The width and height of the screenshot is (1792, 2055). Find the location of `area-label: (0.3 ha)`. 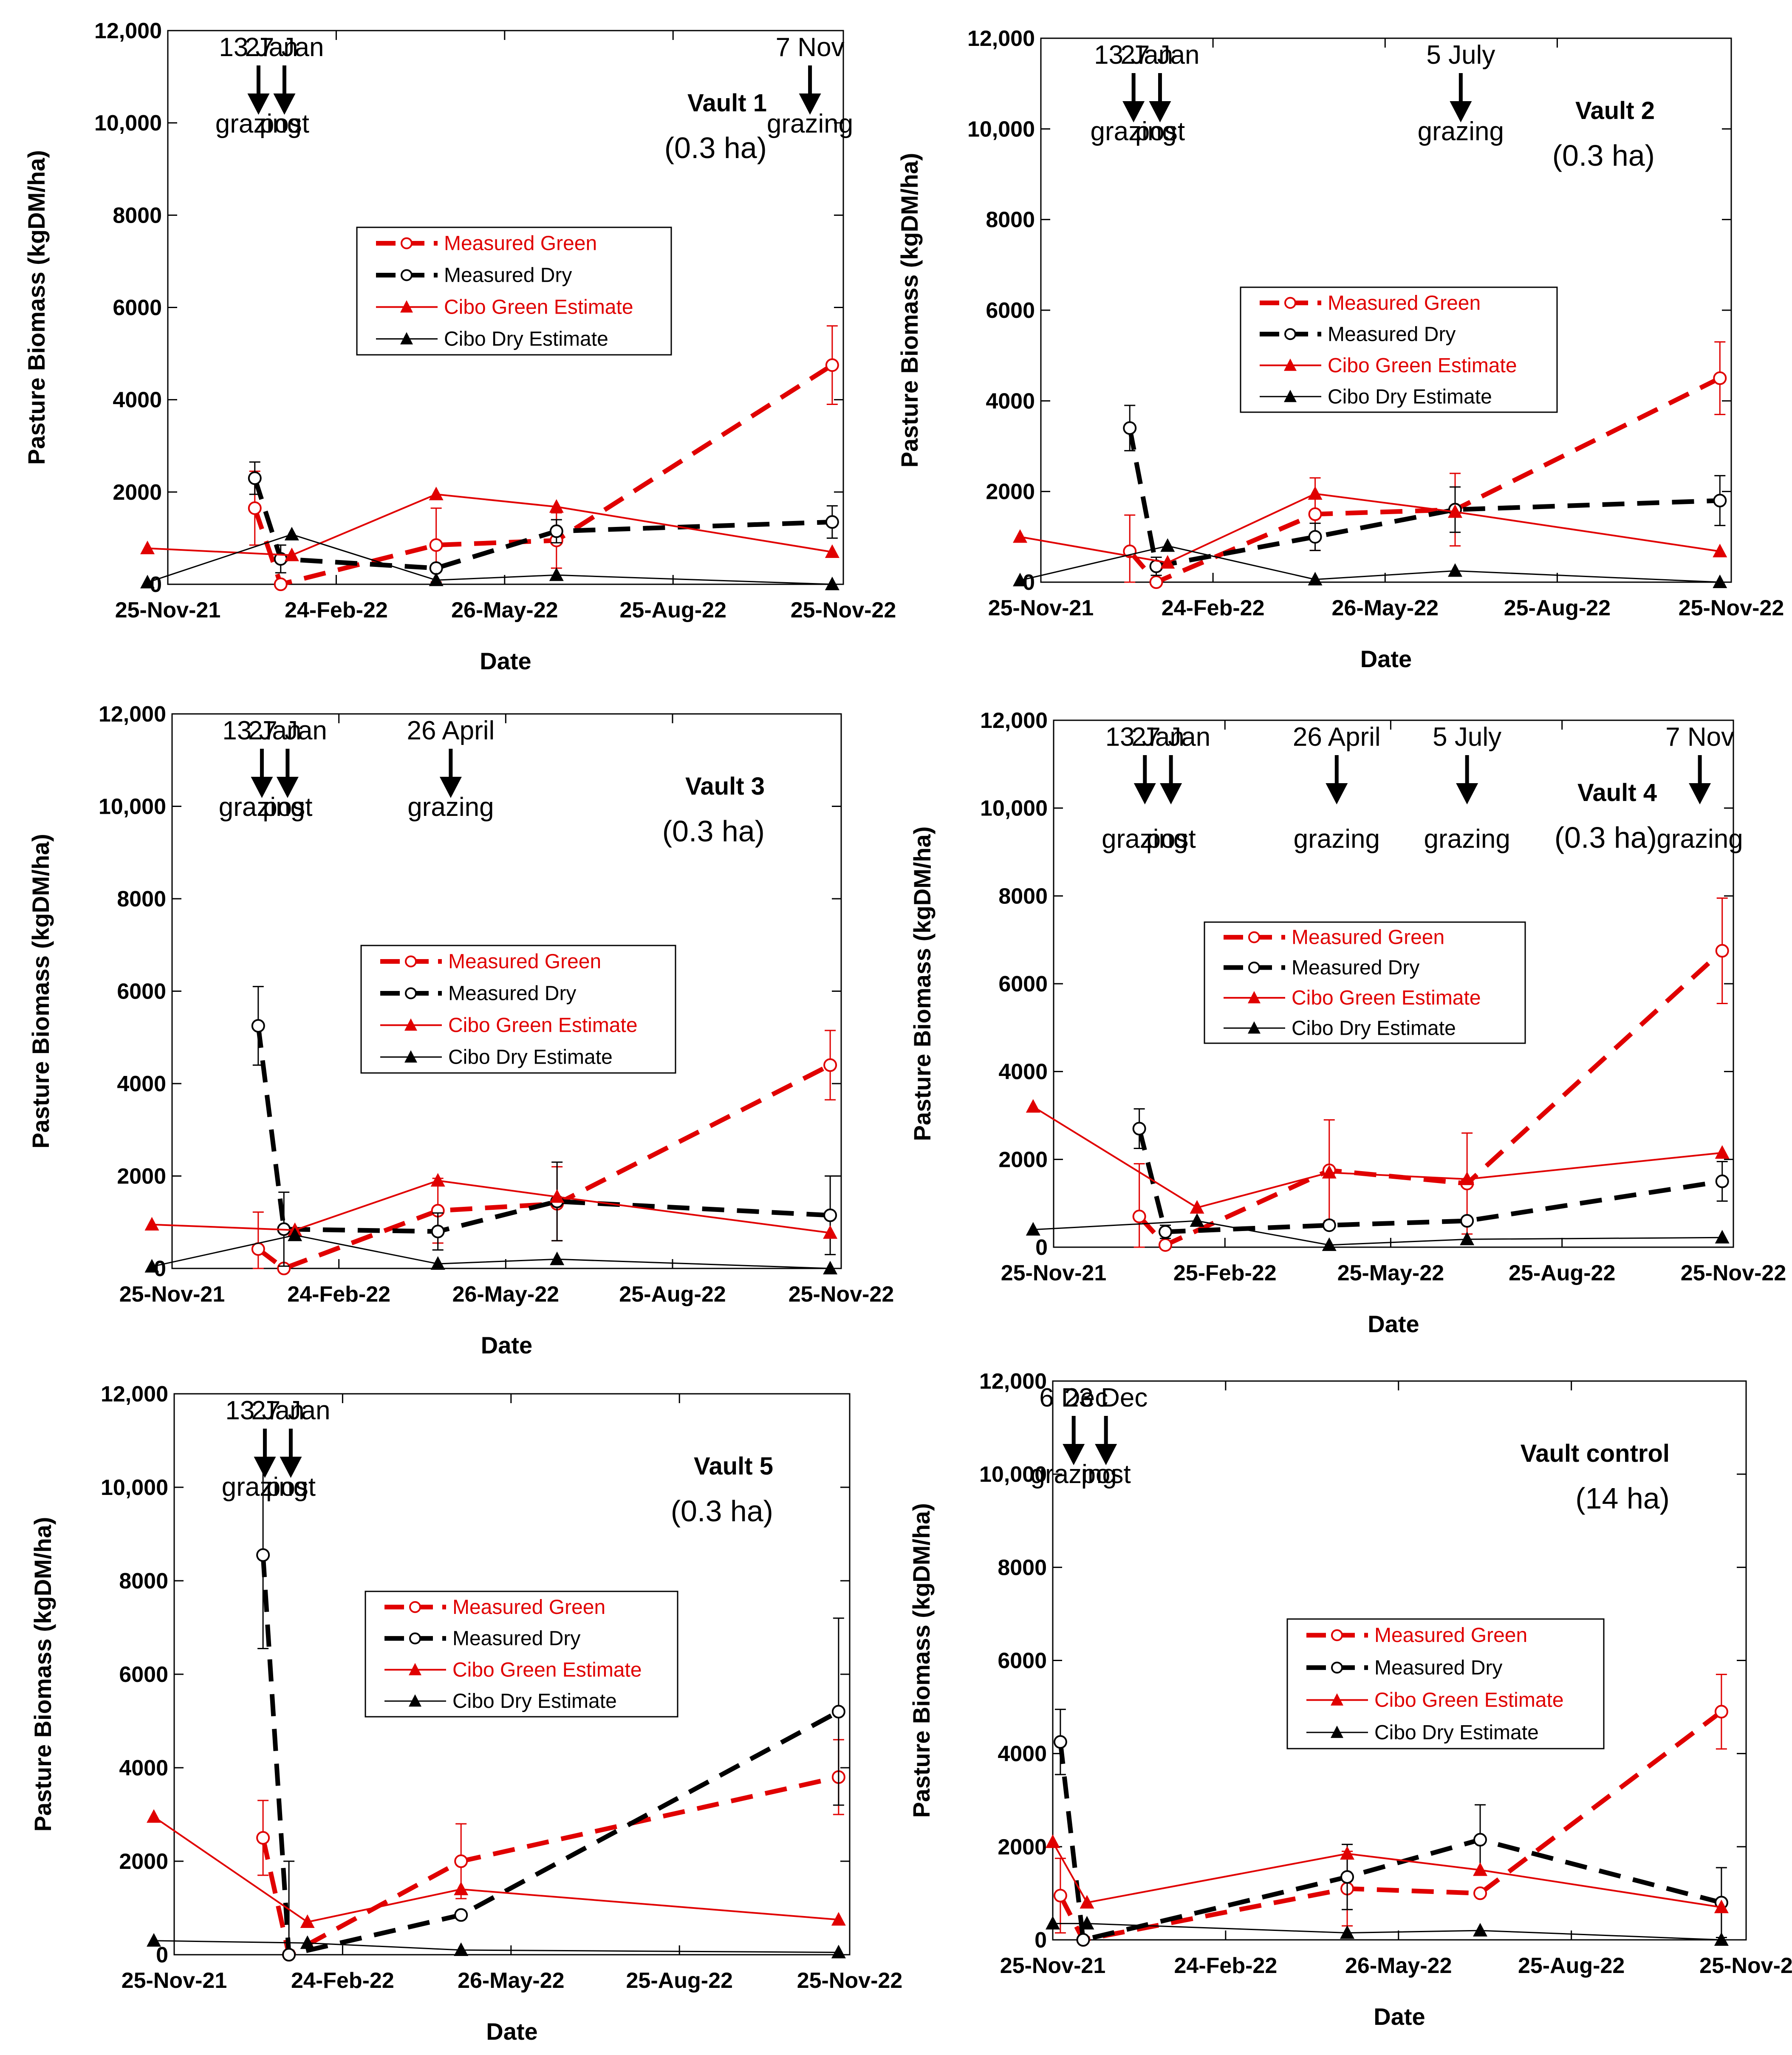

area-label: (0.3 ha) is located at coordinates (722, 1511).